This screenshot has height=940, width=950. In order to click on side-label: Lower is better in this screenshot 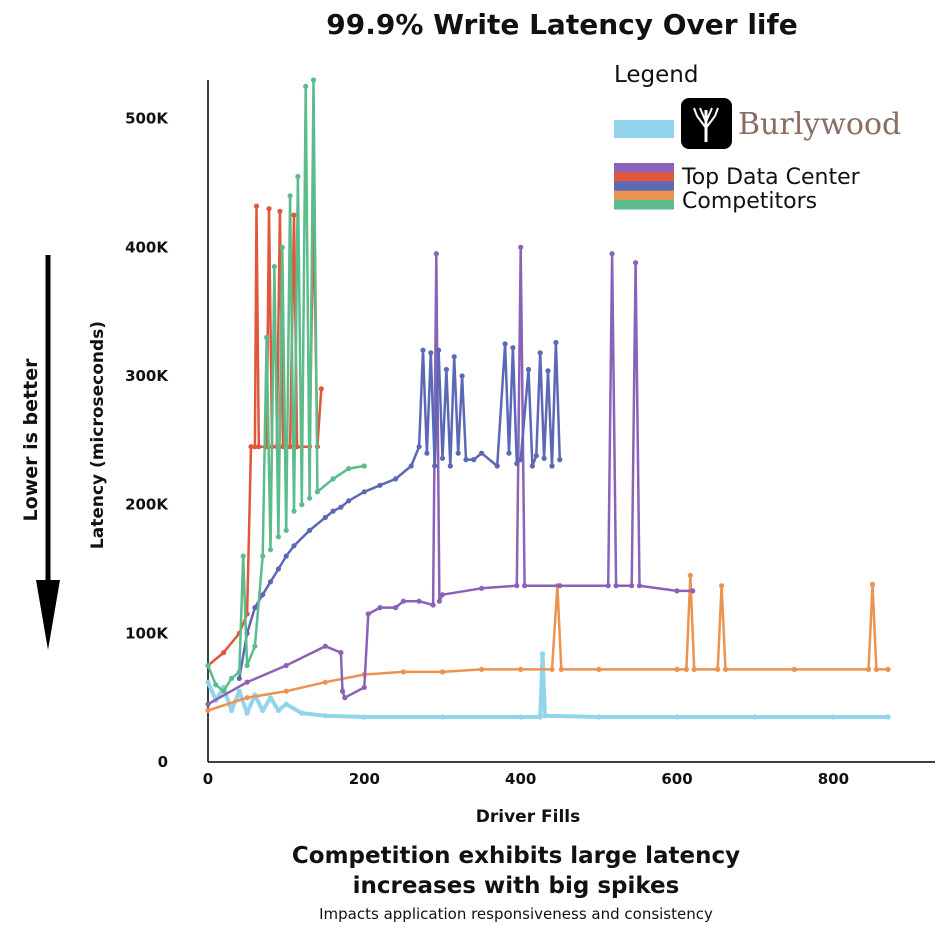, I will do `click(31, 440)`.